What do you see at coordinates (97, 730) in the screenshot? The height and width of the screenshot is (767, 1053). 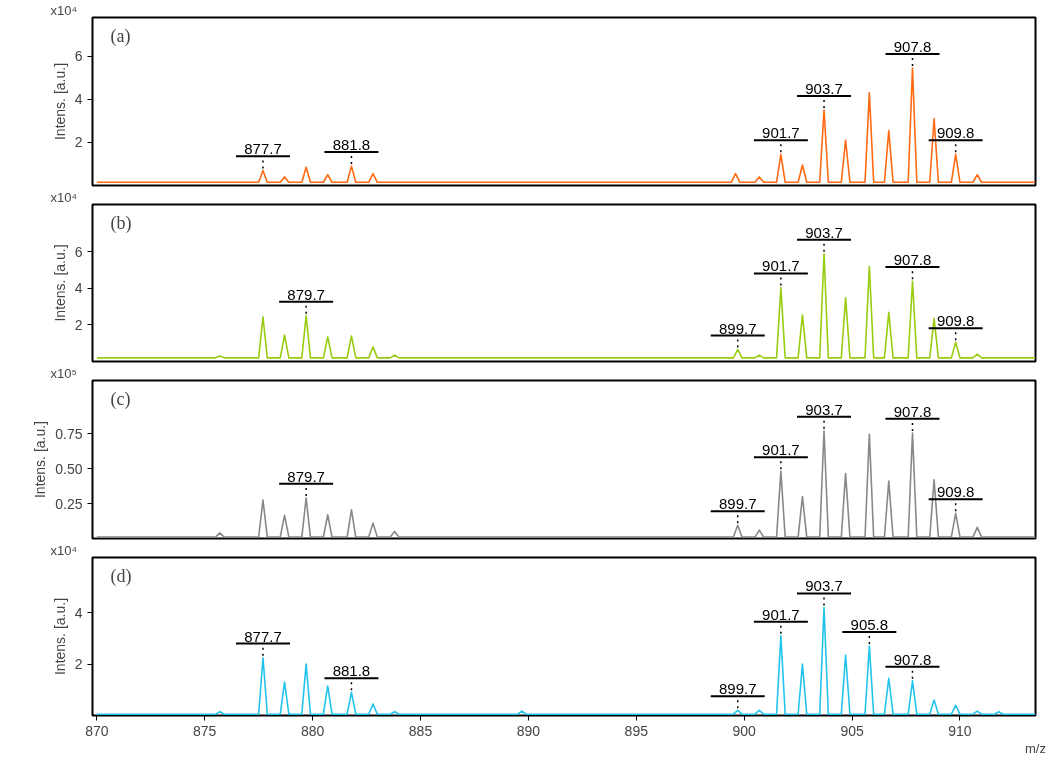 I see `x-tick-label: 870` at bounding box center [97, 730].